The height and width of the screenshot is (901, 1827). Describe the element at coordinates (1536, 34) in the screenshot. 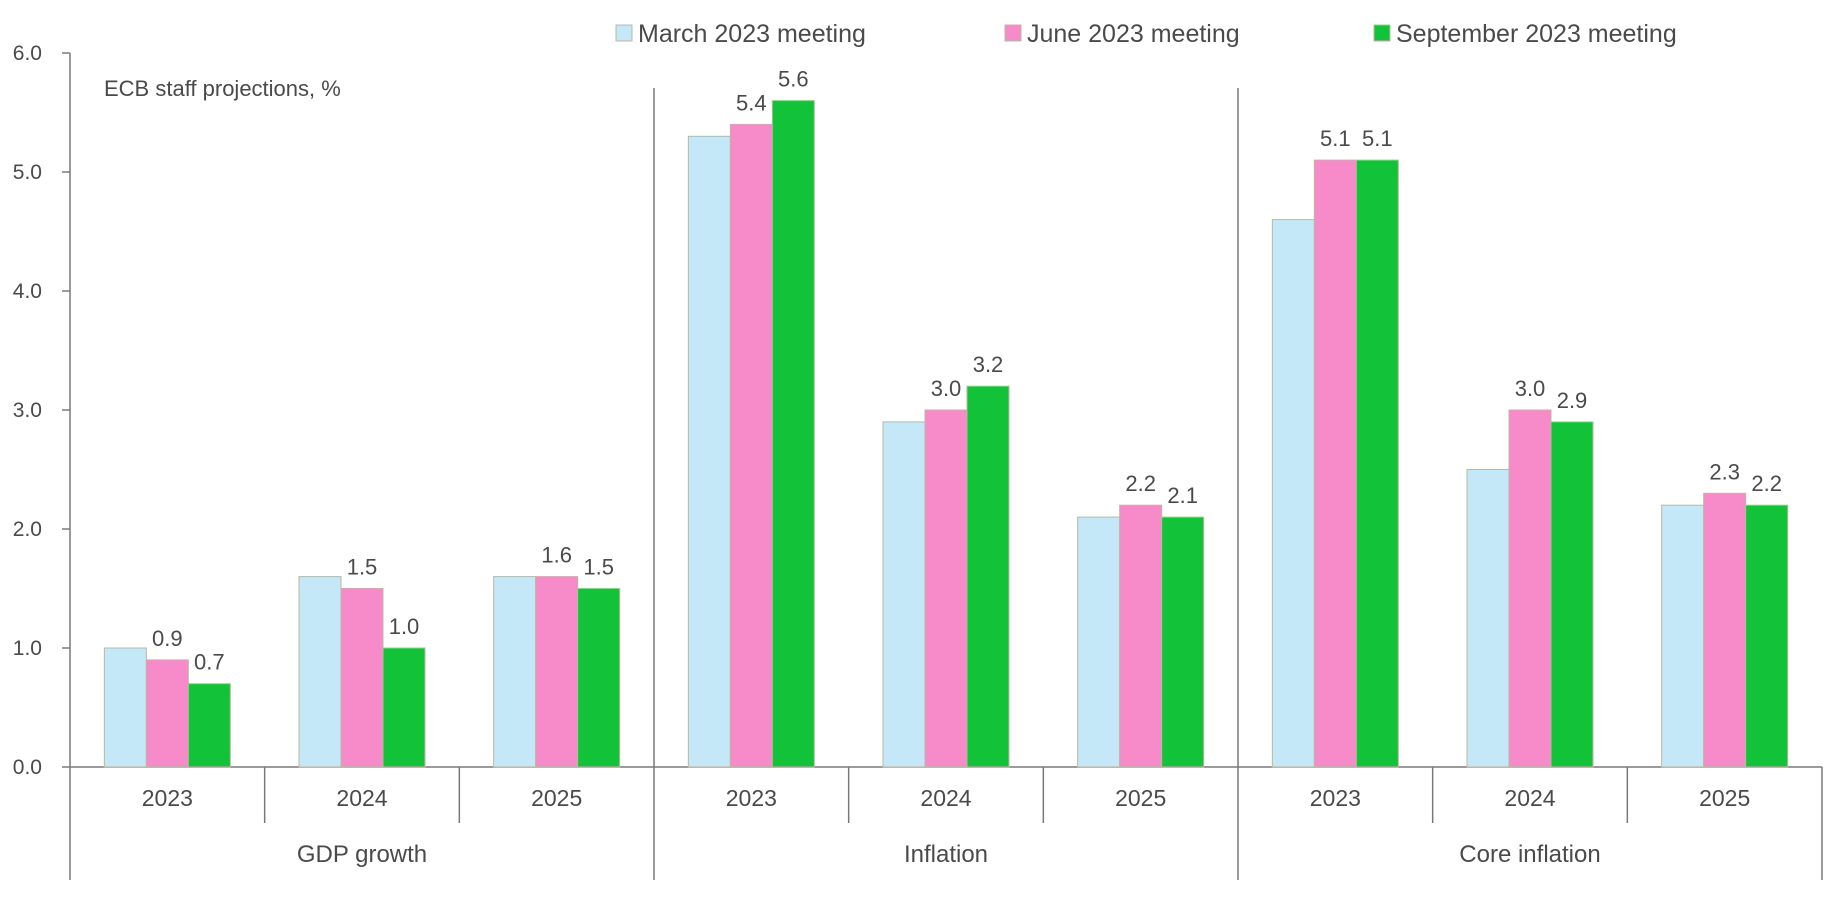

I see `legend-label: September 2023 meeting` at that location.